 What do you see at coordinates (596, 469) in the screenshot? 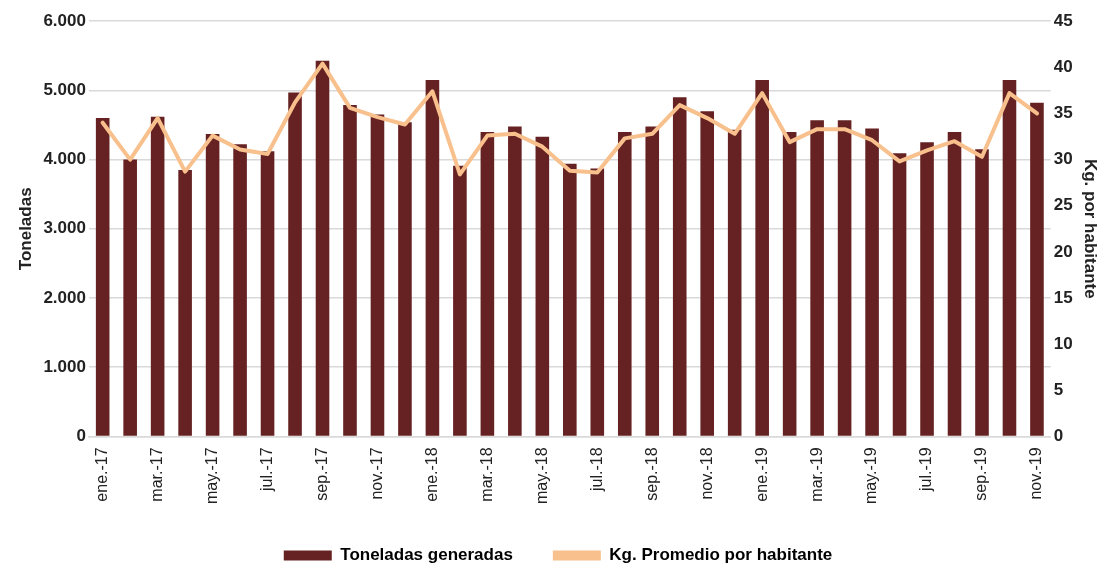
I see `x-tick-label: jul.-18` at bounding box center [596, 469].